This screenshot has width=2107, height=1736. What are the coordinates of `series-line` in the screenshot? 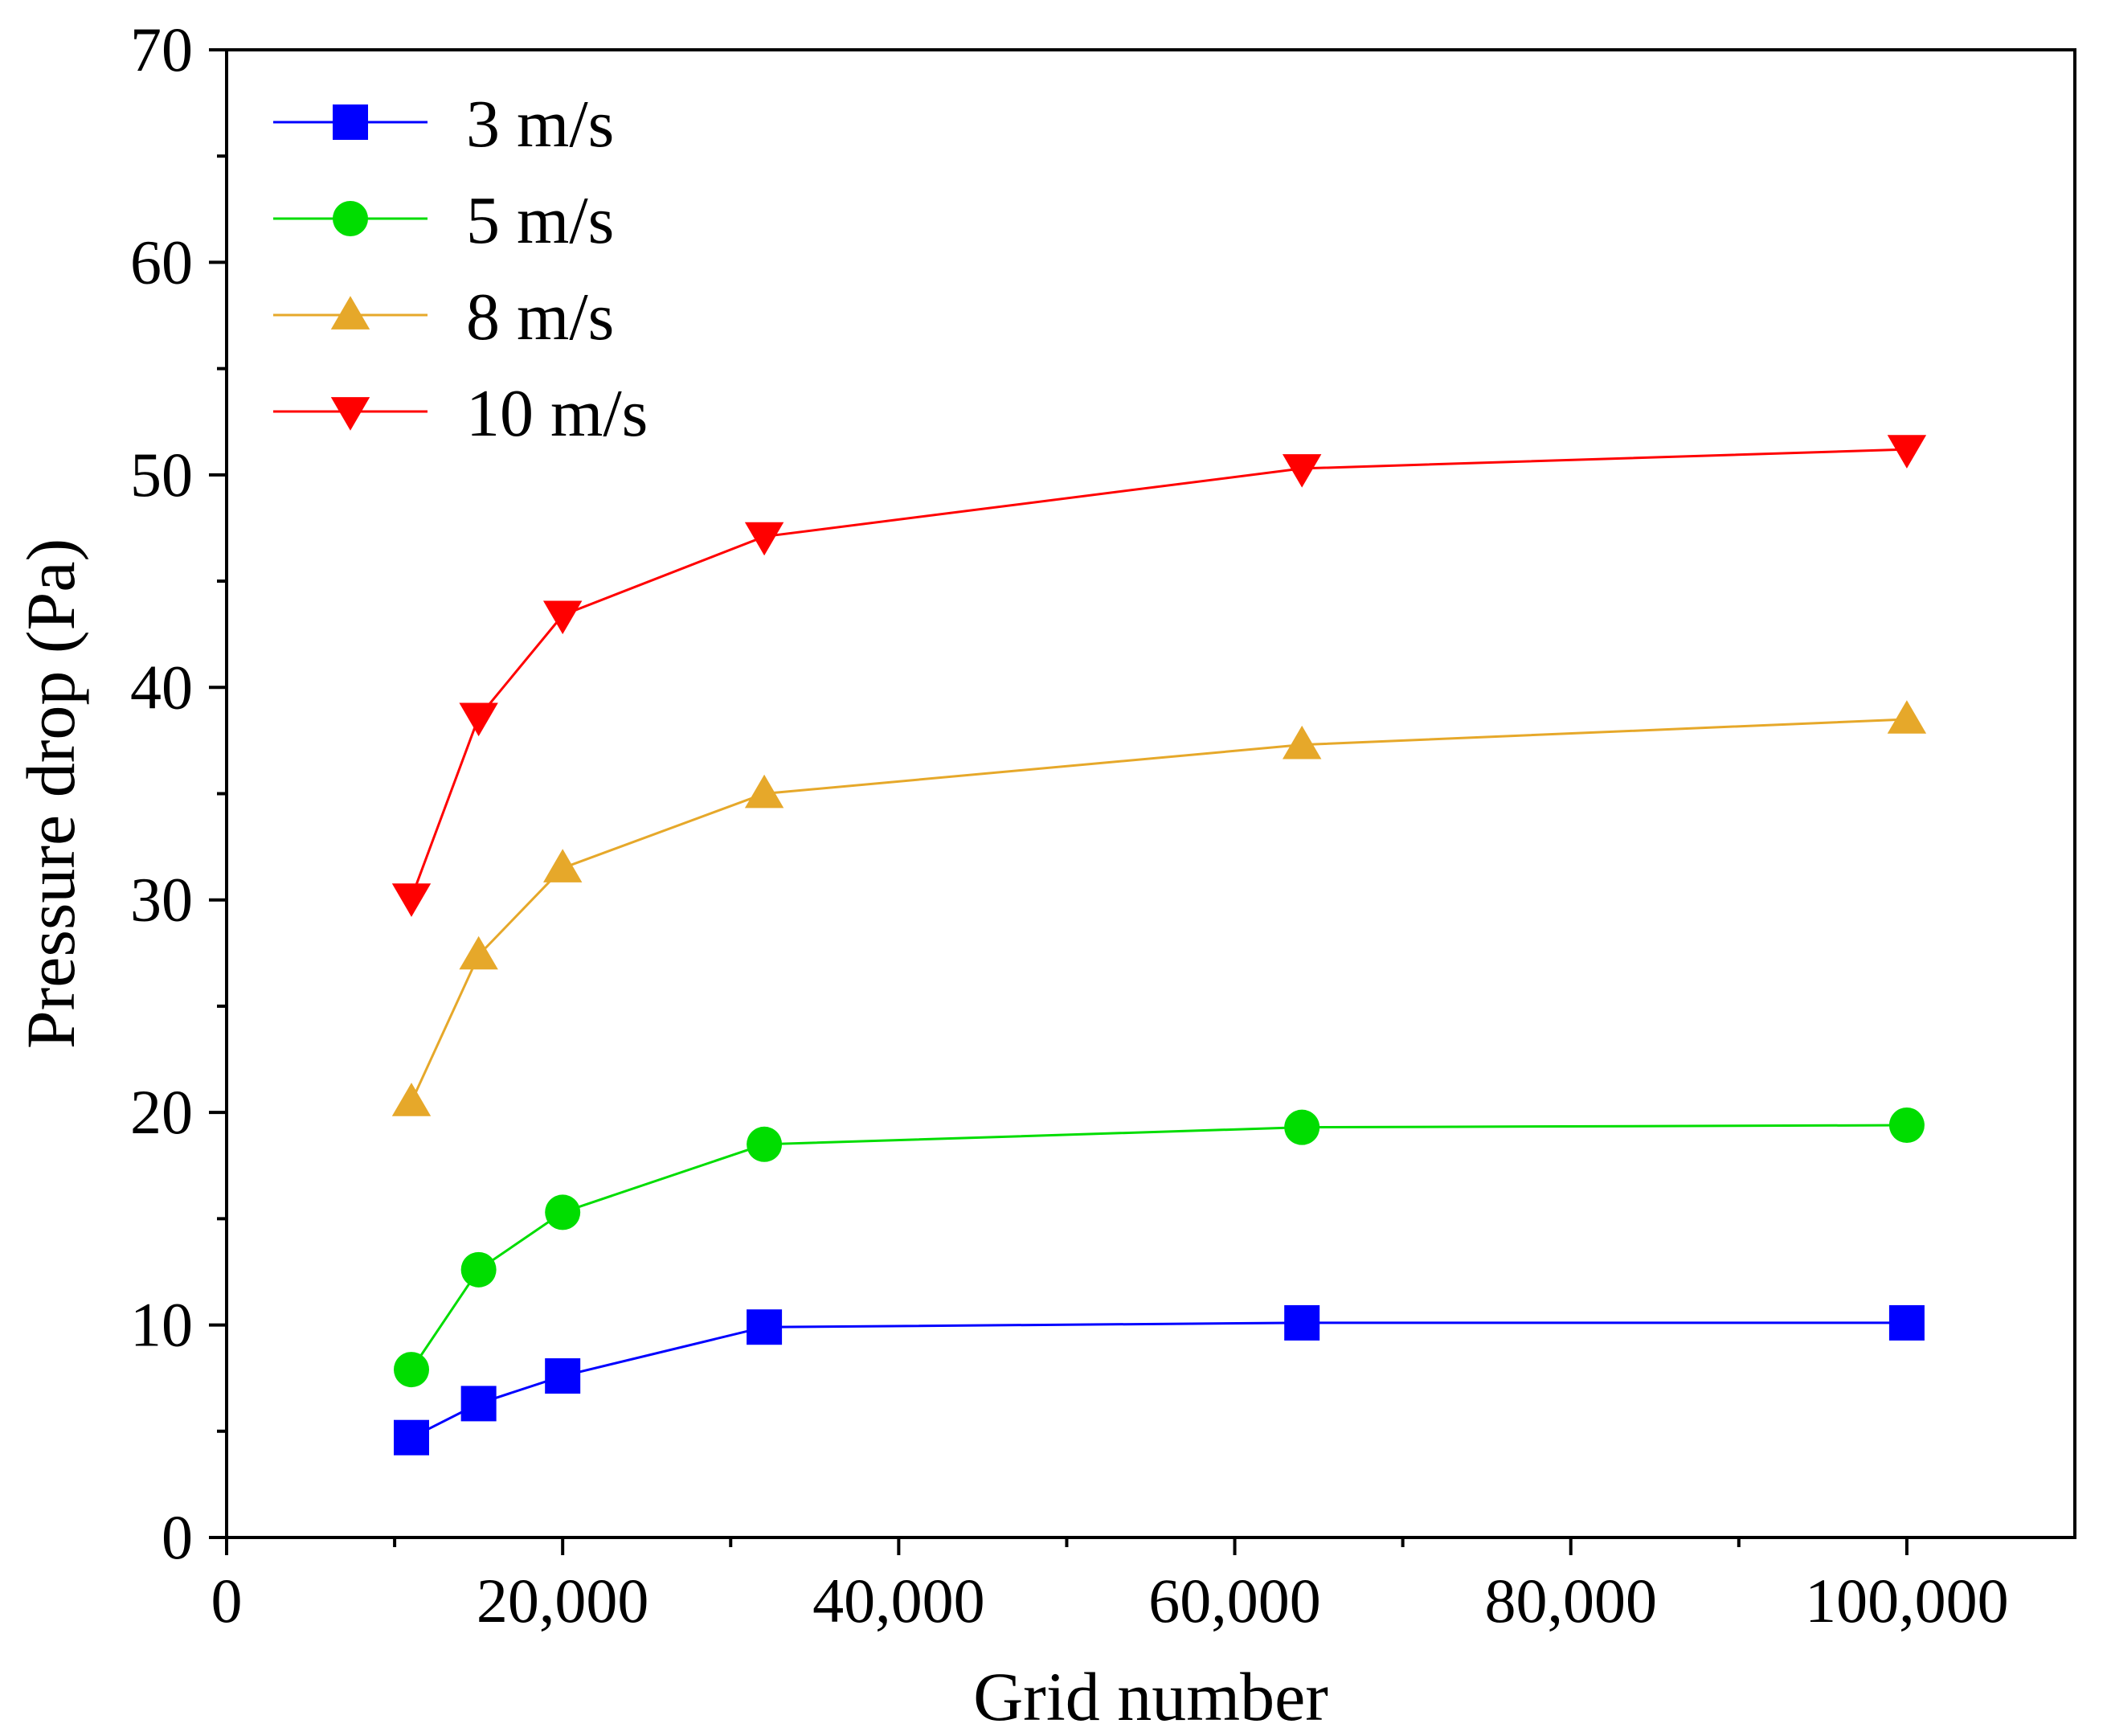 It's located at (1158, 1247).